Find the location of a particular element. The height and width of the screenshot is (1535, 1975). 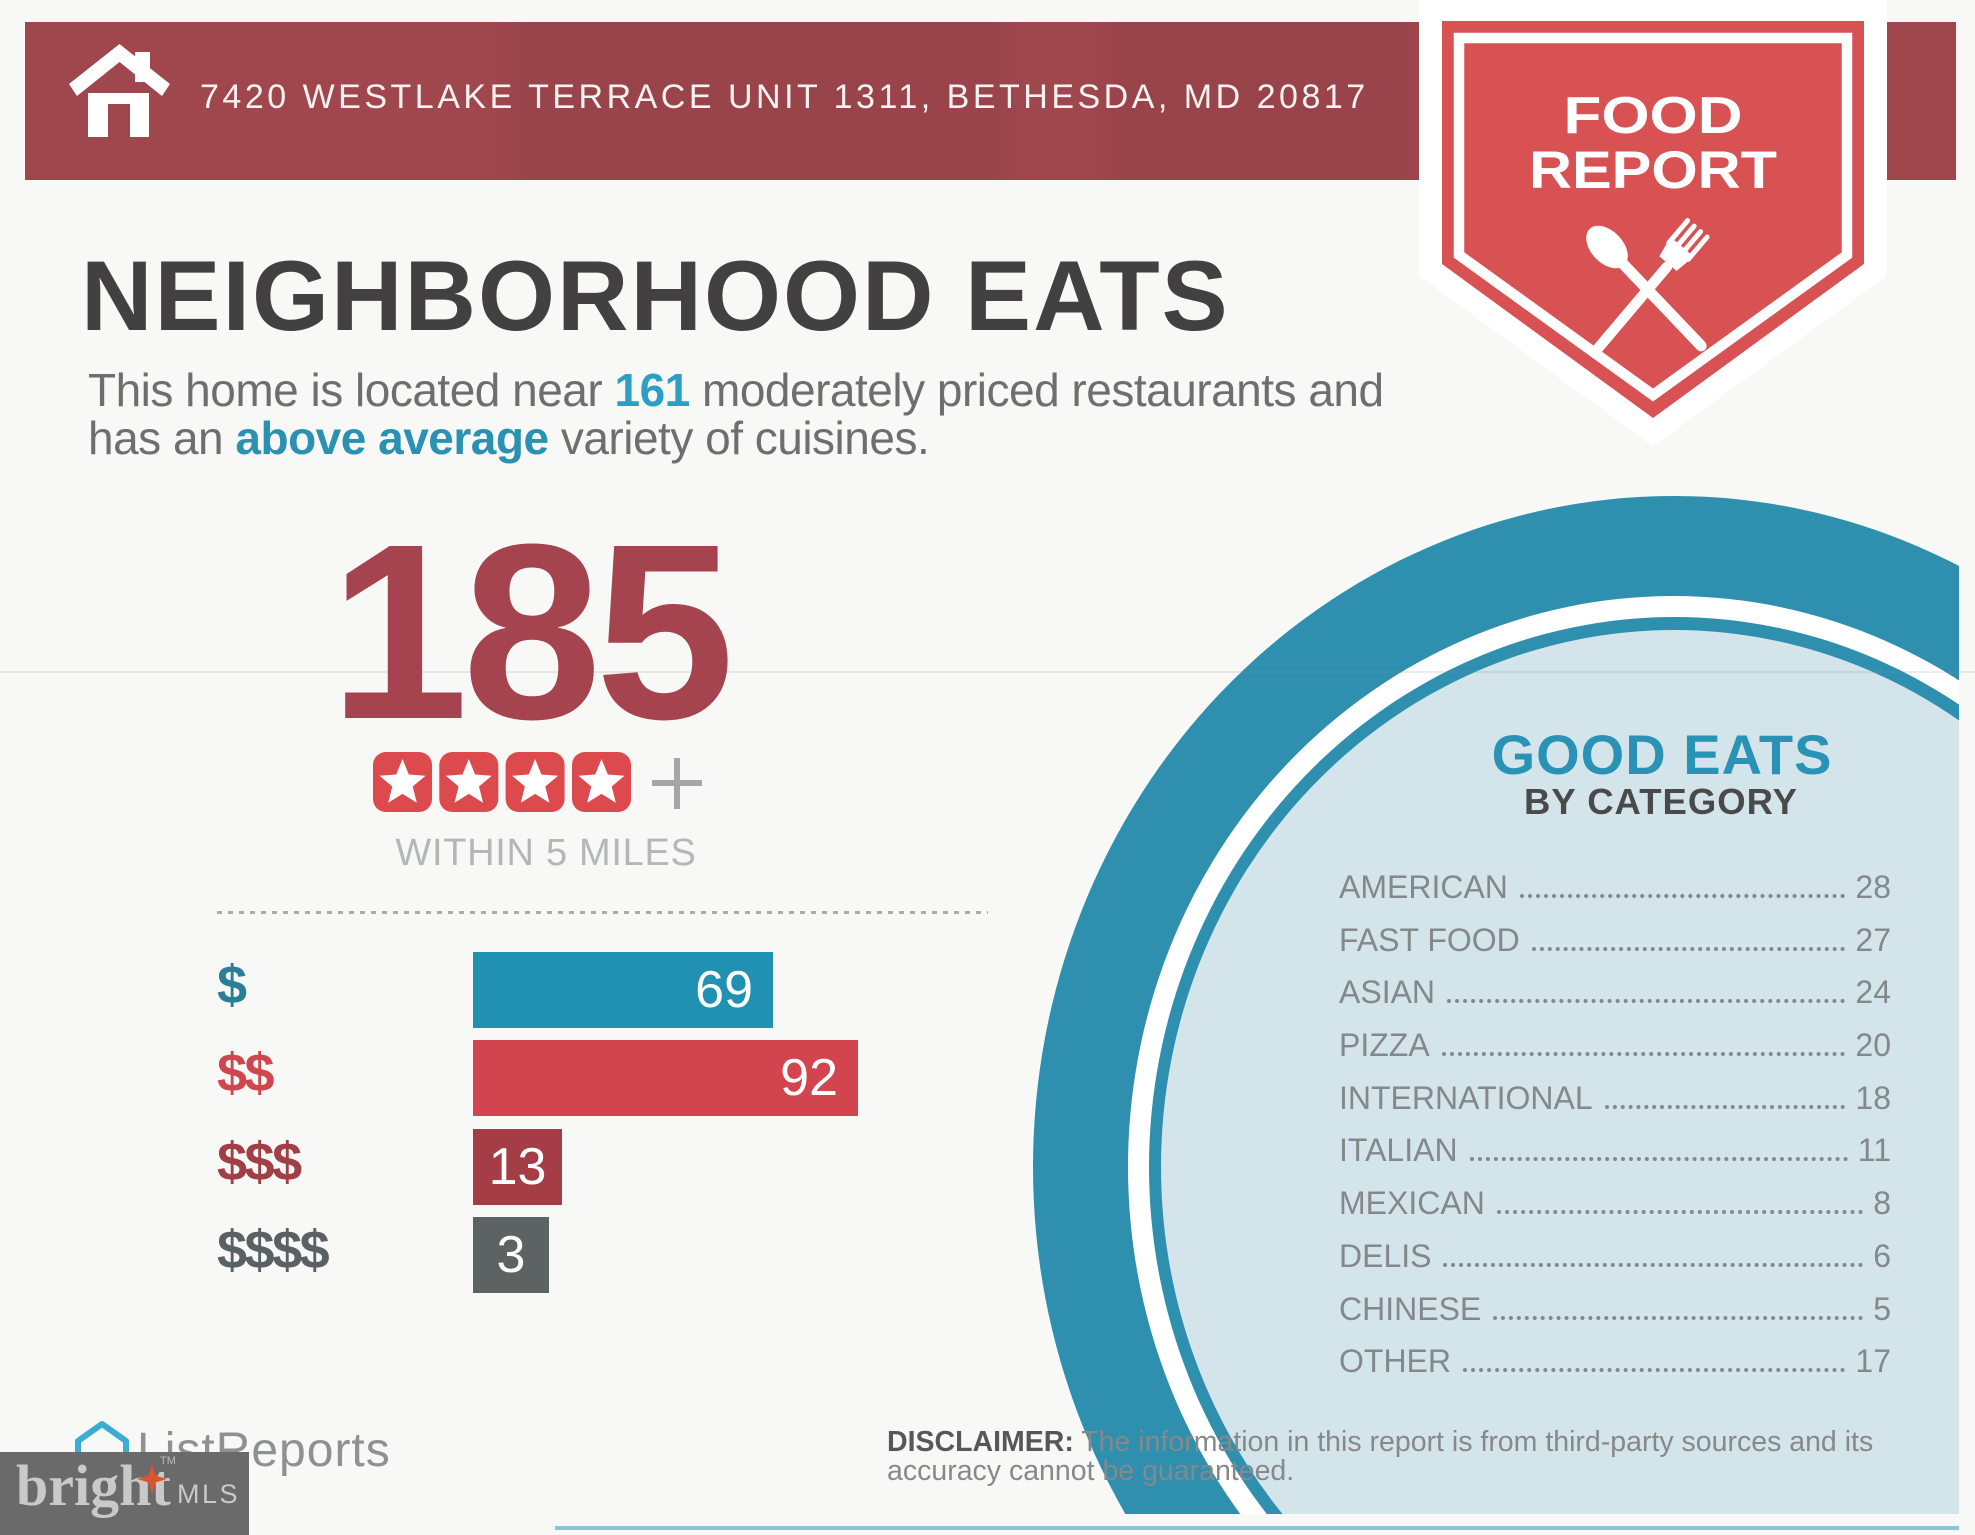

svg-text: FOOD is located at coordinates (1653, 116).